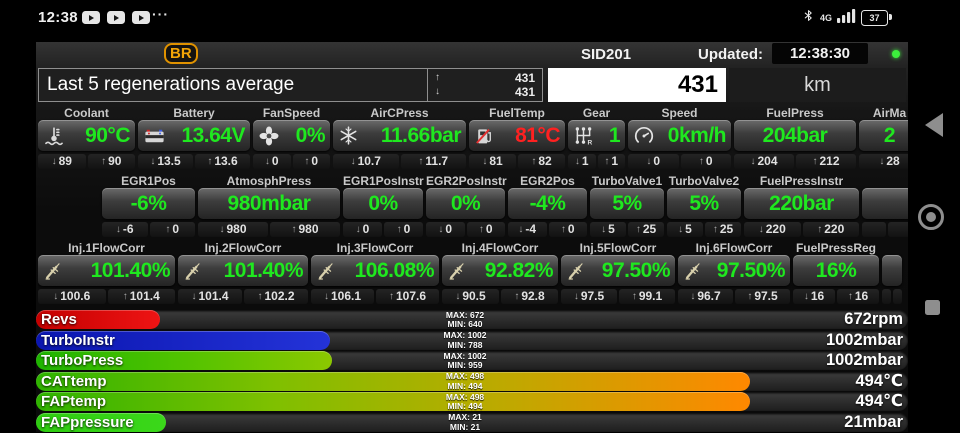  I want to click on svg-text: R, so click(590, 143).